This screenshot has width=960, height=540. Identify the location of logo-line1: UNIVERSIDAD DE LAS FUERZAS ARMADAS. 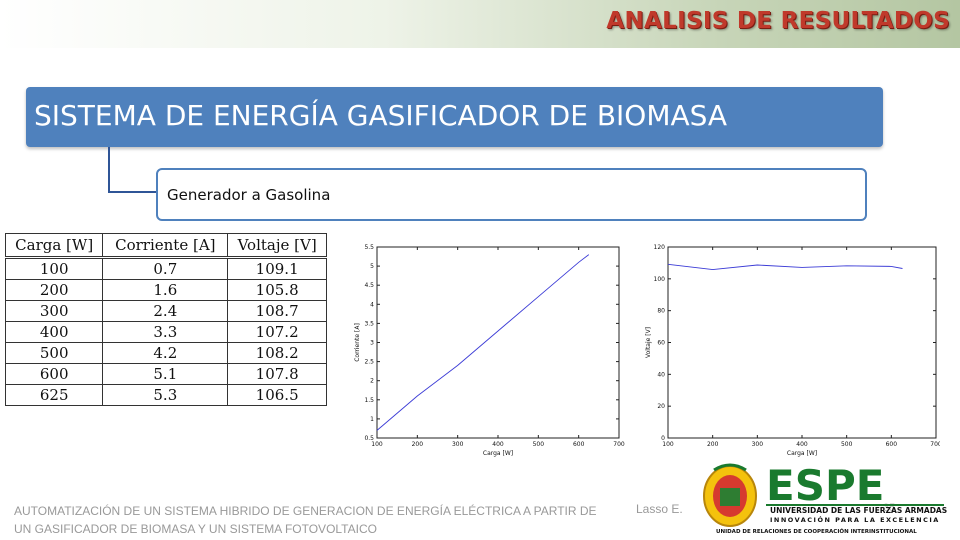
(858, 510).